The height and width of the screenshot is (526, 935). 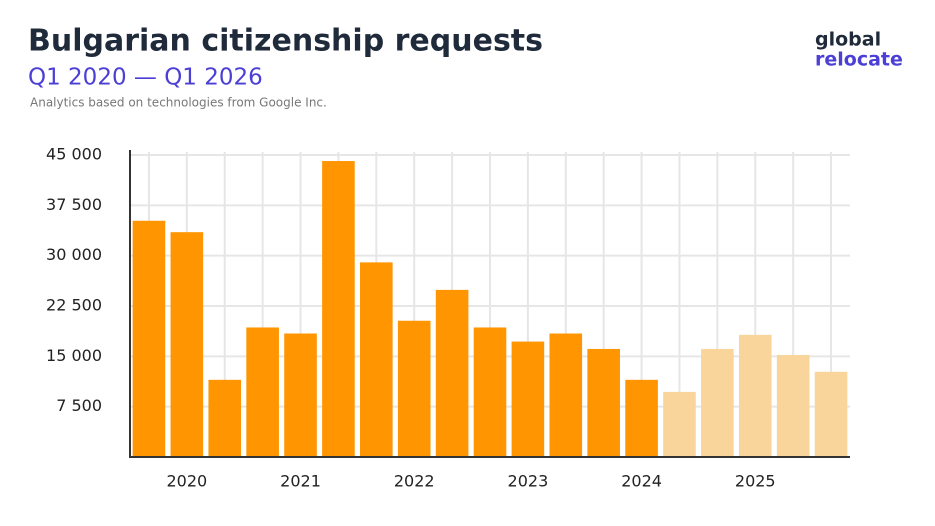 I want to click on chart-title: Bulgarian citizenship requests, so click(x=285, y=41).